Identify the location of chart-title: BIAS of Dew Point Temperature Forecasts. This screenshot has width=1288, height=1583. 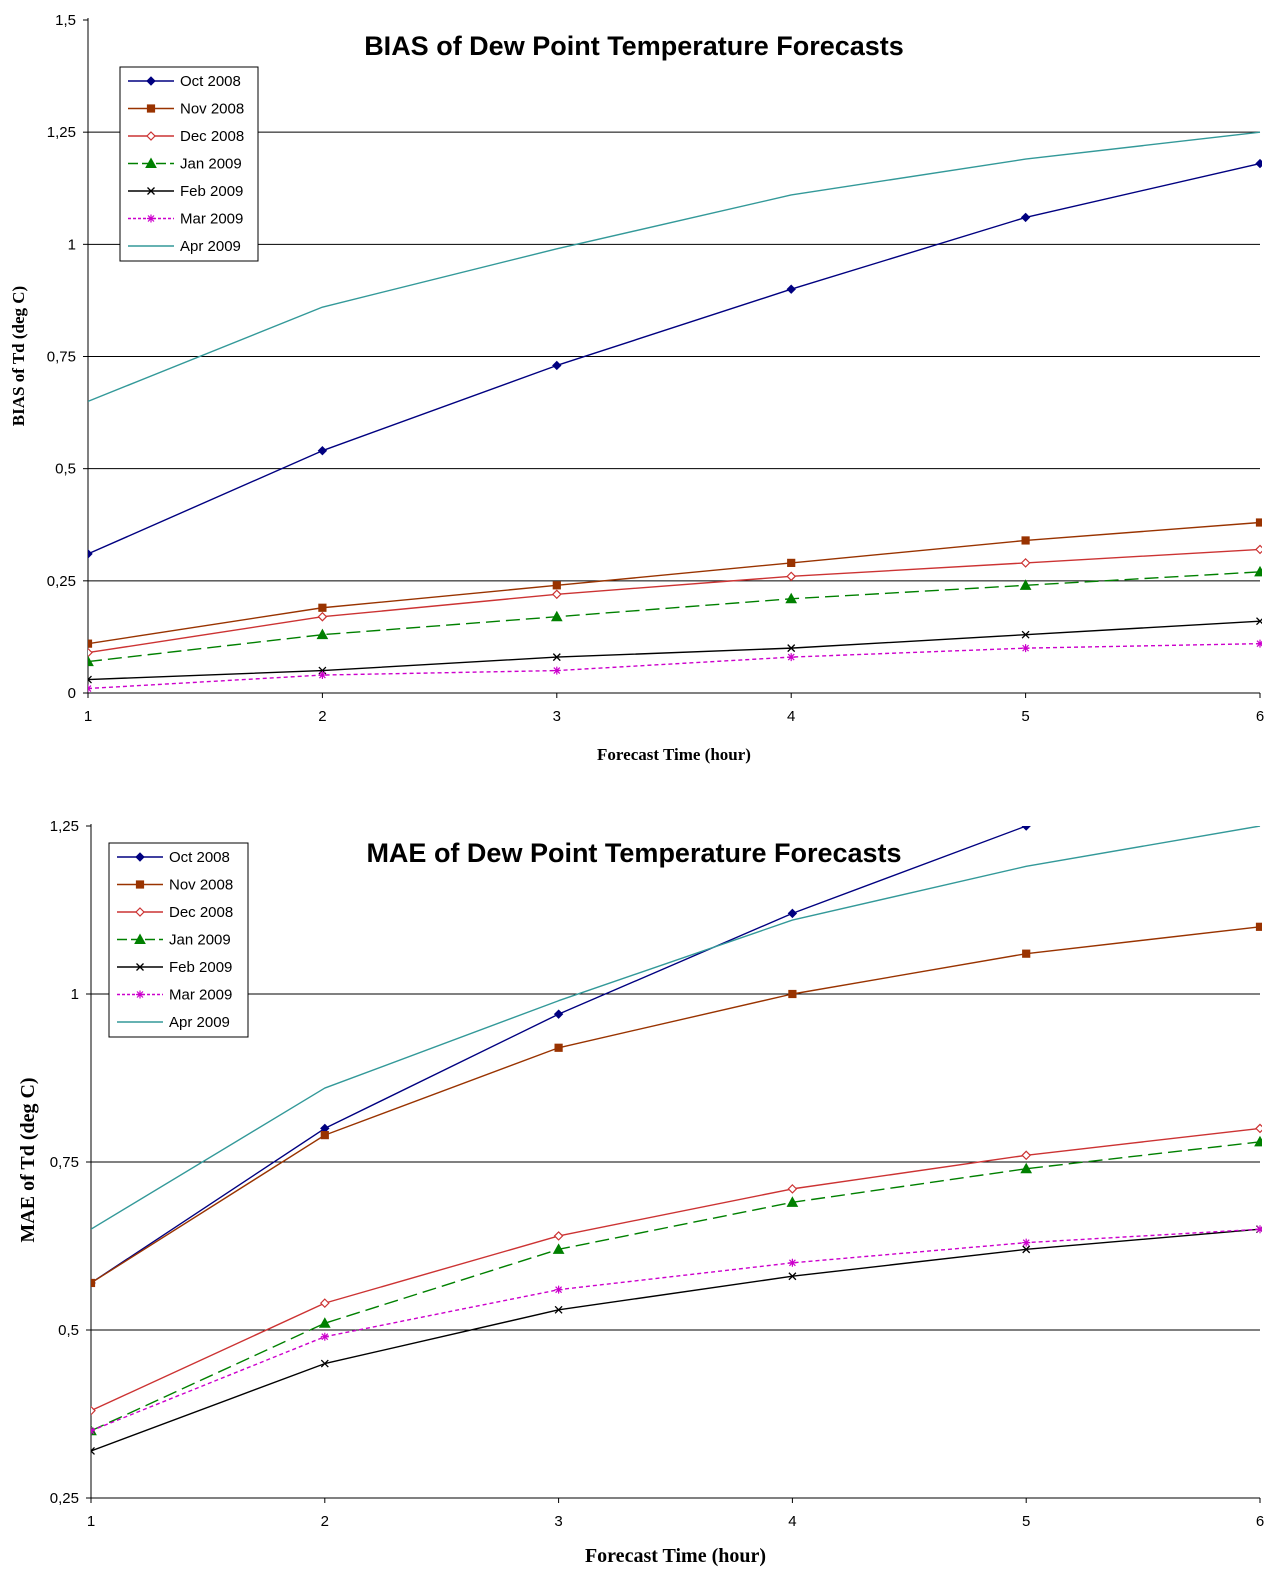
(634, 46).